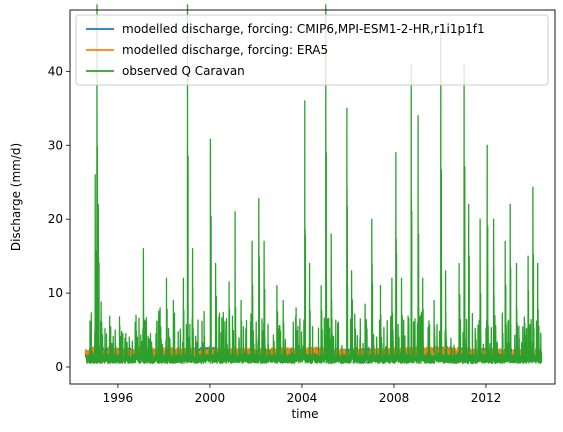 The image size is (563, 432). Describe the element at coordinates (16, 197) in the screenshot. I see `y-axis-label: Discharge (mm/d)` at that location.